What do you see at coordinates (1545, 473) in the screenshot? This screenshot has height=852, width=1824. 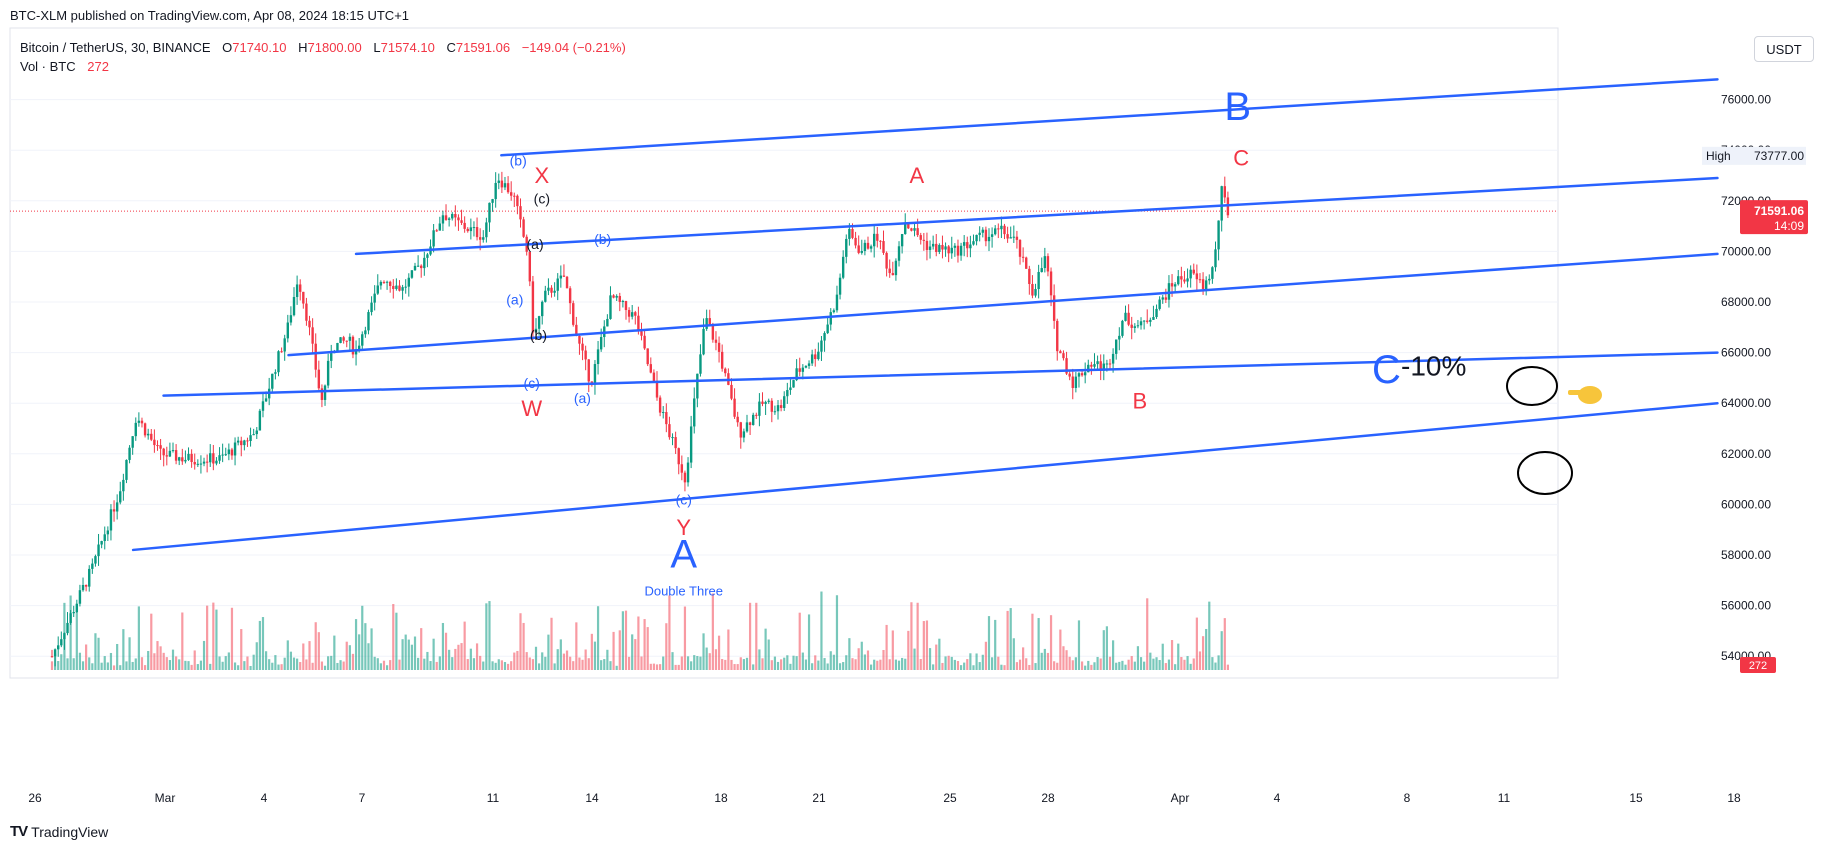 I see `drawn-circle-lower` at bounding box center [1545, 473].